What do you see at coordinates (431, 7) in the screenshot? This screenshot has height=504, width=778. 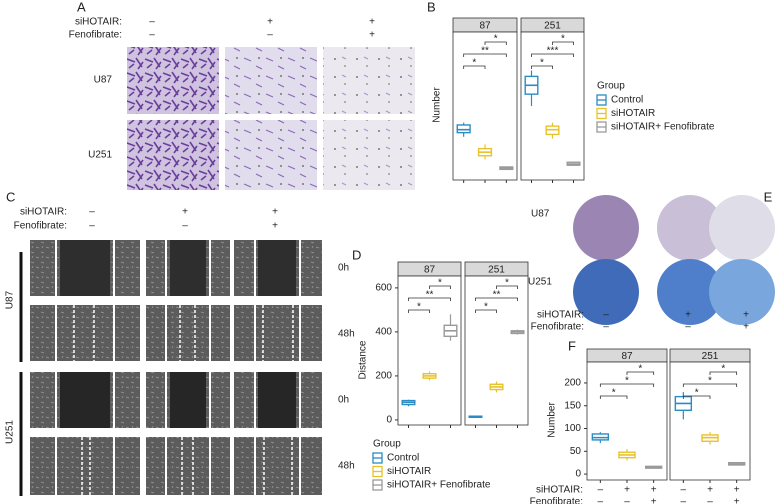 I see `panel-label: B` at bounding box center [431, 7].